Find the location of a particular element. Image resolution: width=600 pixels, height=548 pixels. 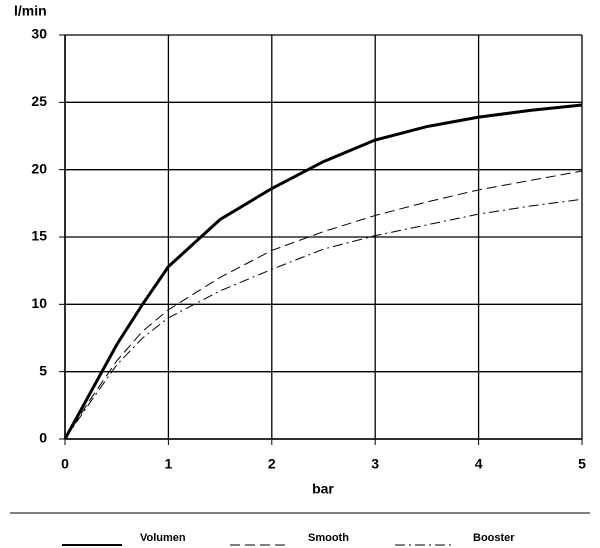

x-tick-label: 4 is located at coordinates (479, 464).